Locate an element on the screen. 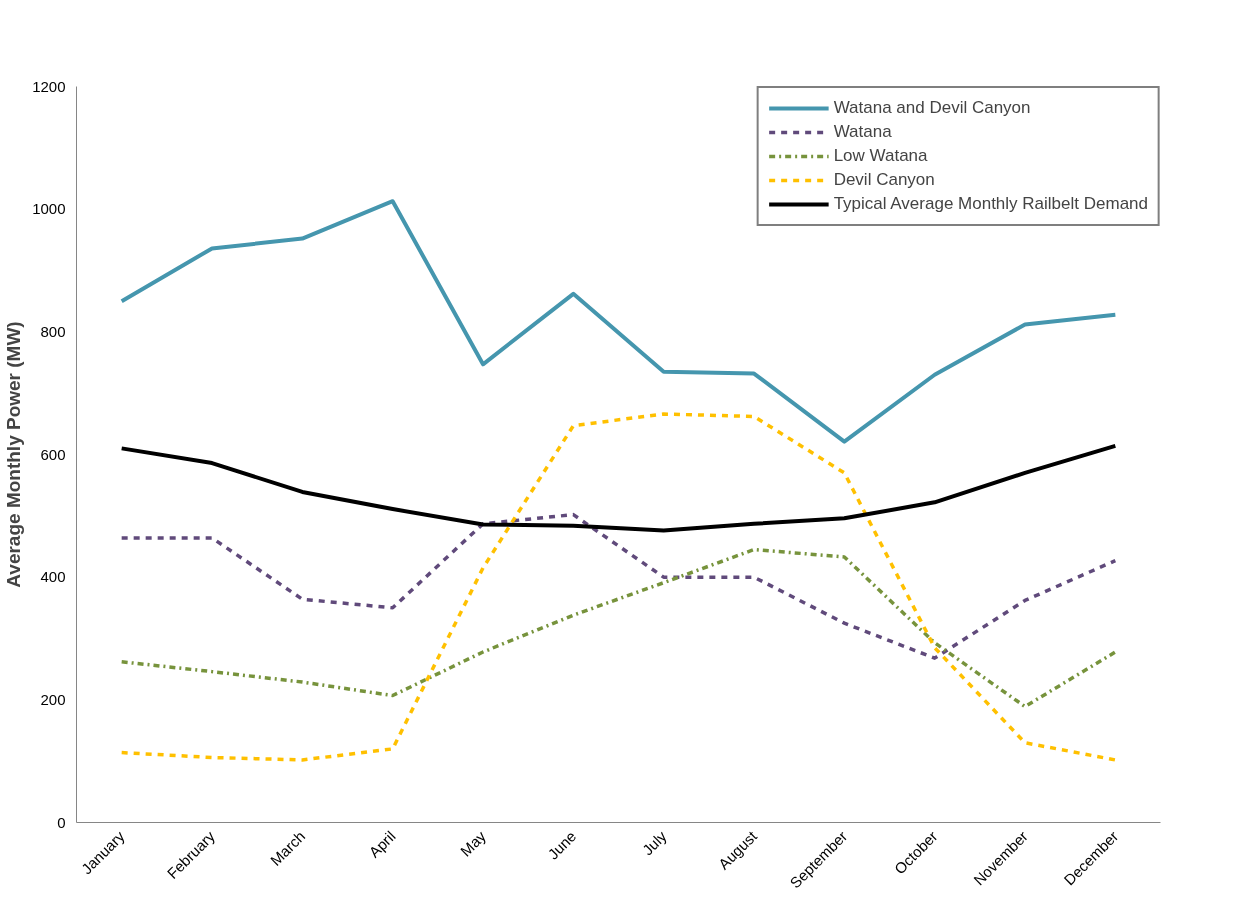 This screenshot has height=907, width=1249. y-axis-title: Average Monthly Power (MW) is located at coordinates (14, 454).